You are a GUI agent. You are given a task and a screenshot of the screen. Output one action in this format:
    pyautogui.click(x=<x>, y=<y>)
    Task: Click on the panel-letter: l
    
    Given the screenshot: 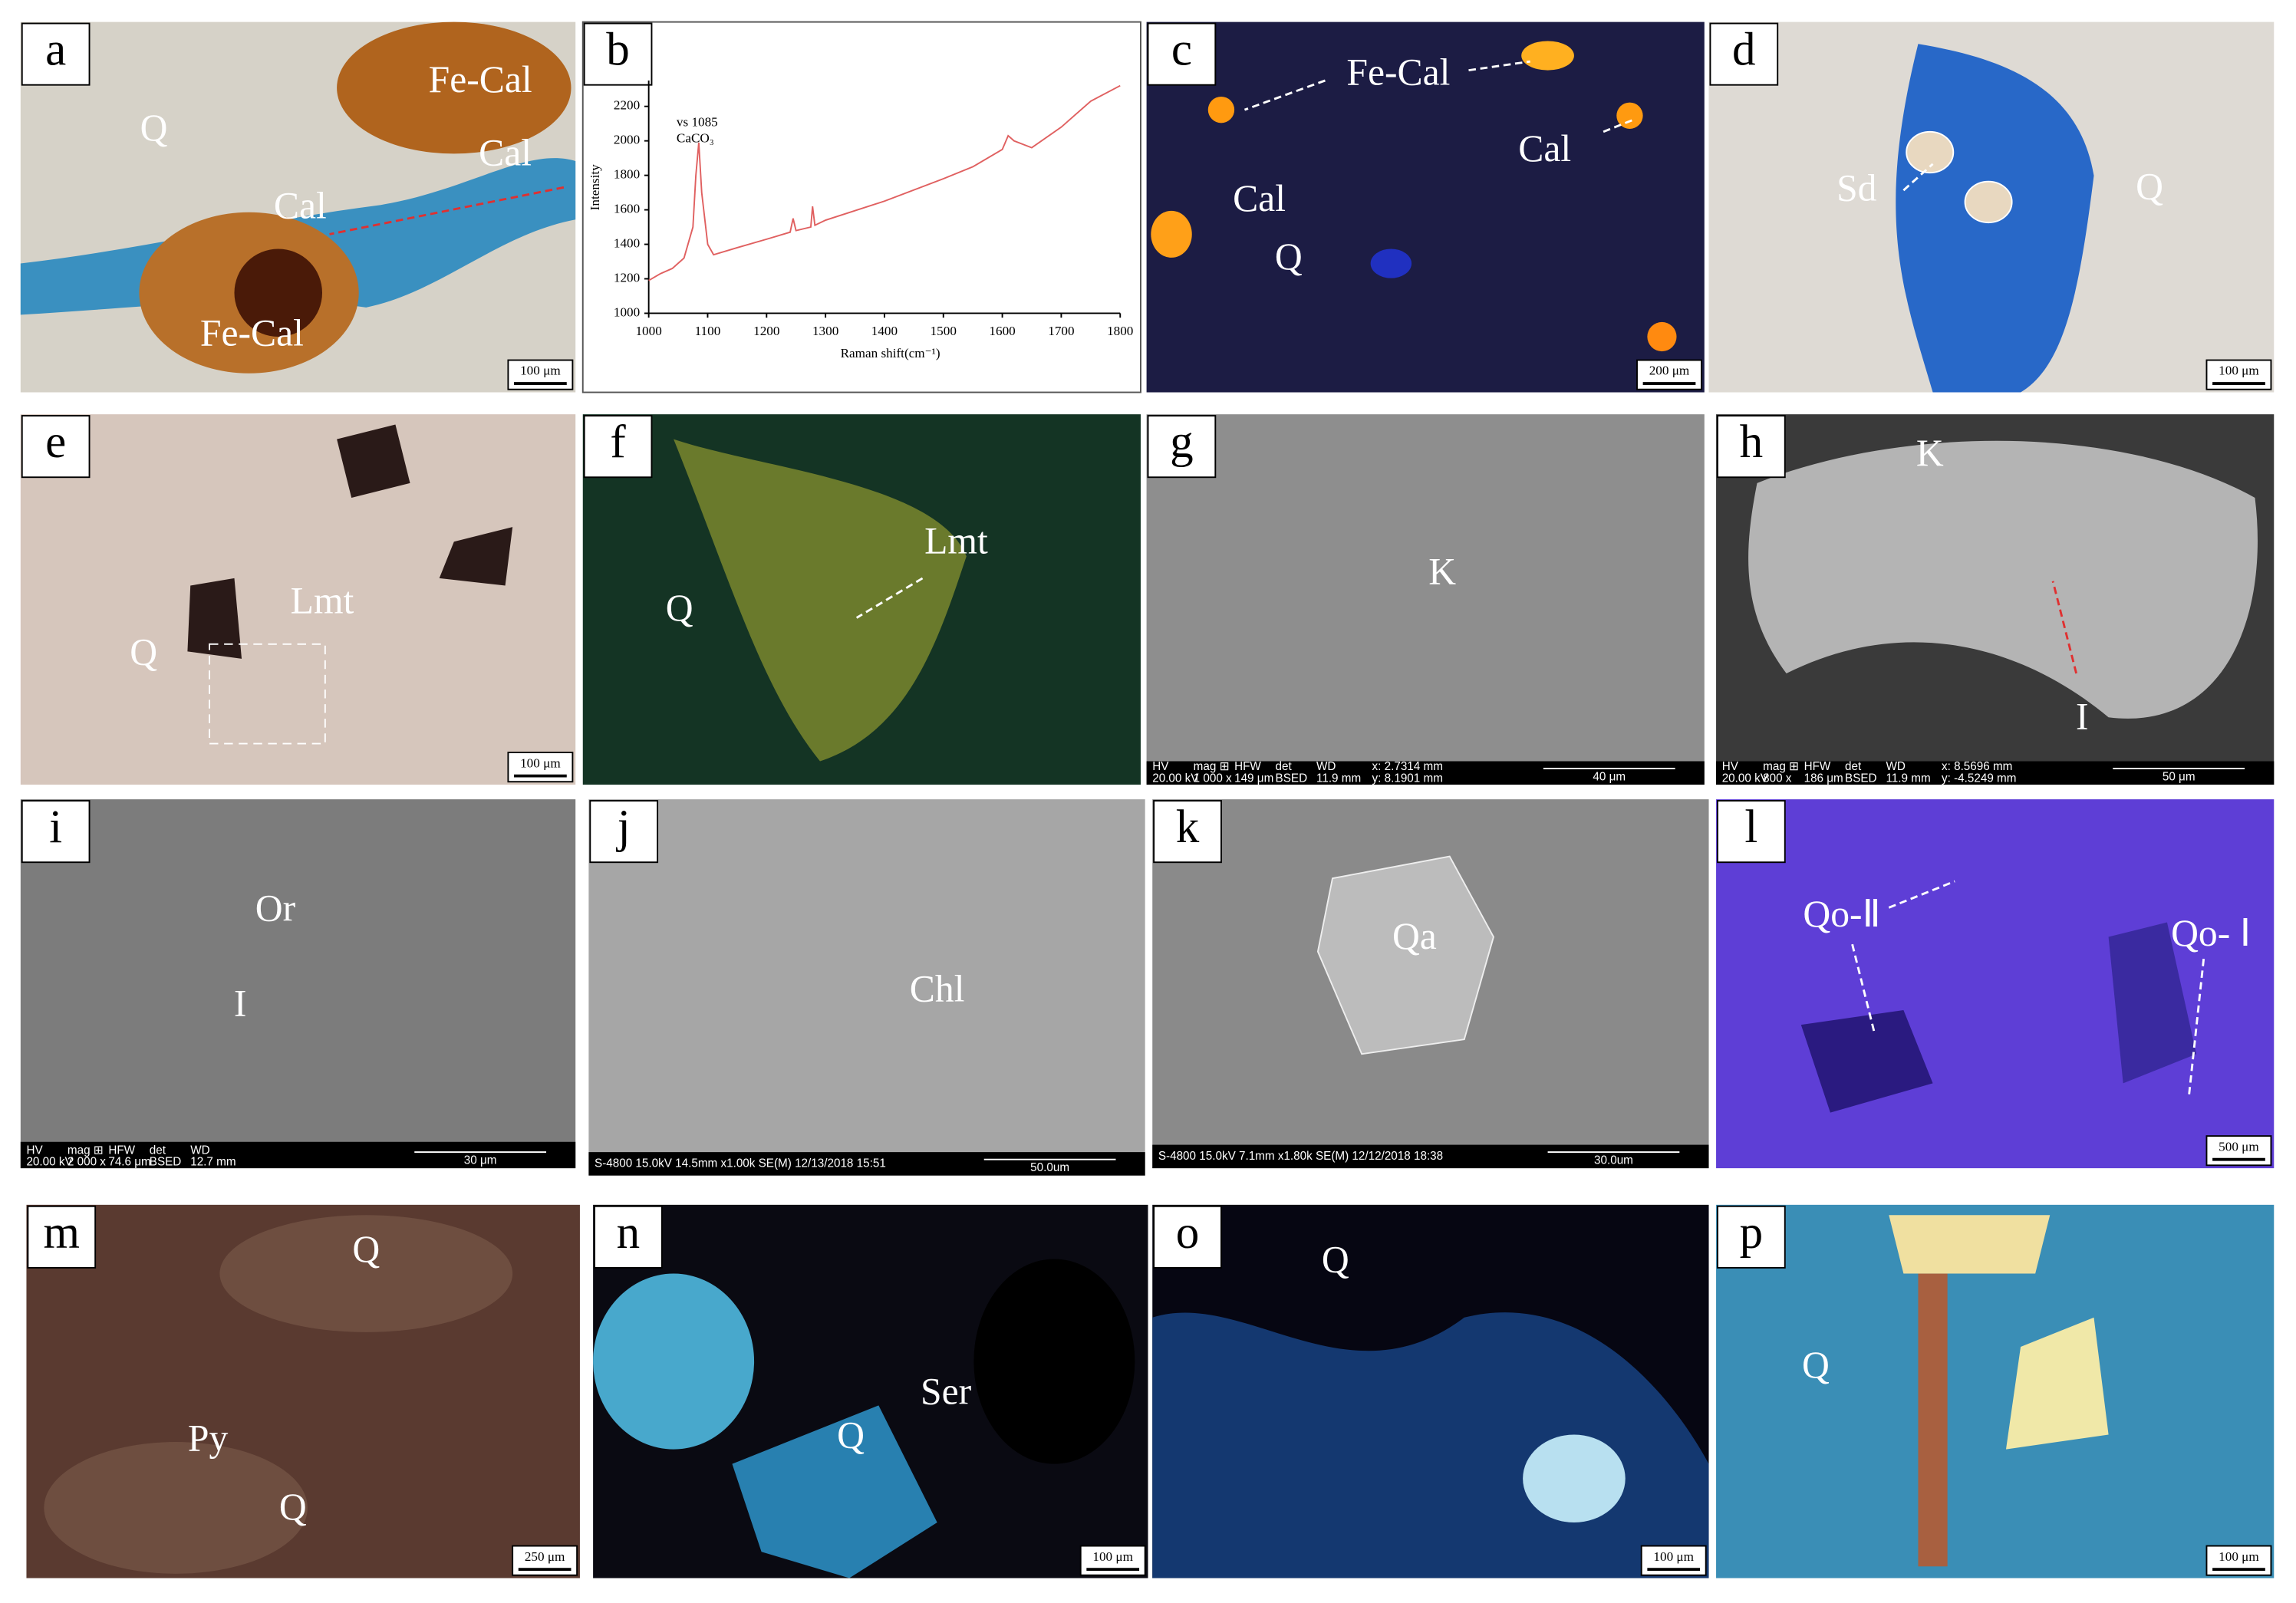 What is the action you would take?
    pyautogui.click(x=1750, y=828)
    